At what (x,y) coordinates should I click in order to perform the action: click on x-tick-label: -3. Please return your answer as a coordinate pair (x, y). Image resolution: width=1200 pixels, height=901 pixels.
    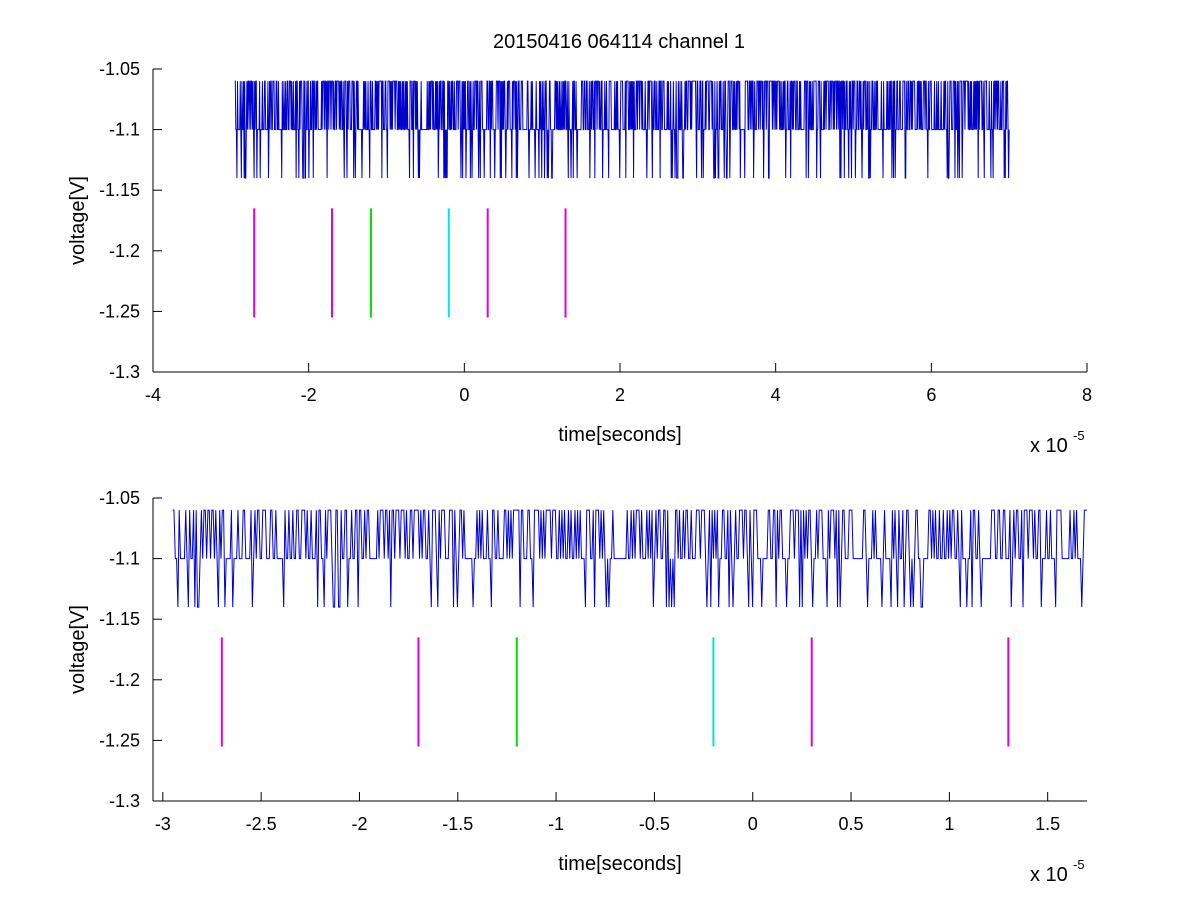
    Looking at the image, I should click on (163, 824).